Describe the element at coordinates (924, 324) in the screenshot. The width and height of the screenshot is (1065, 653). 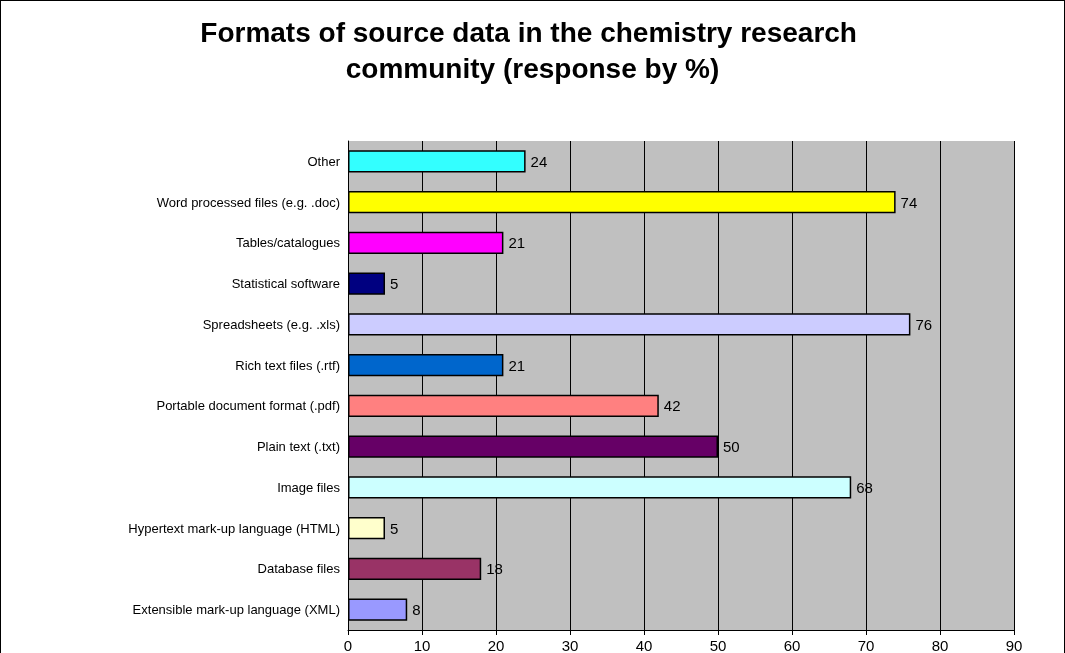
I see `data-label: 76` at that location.